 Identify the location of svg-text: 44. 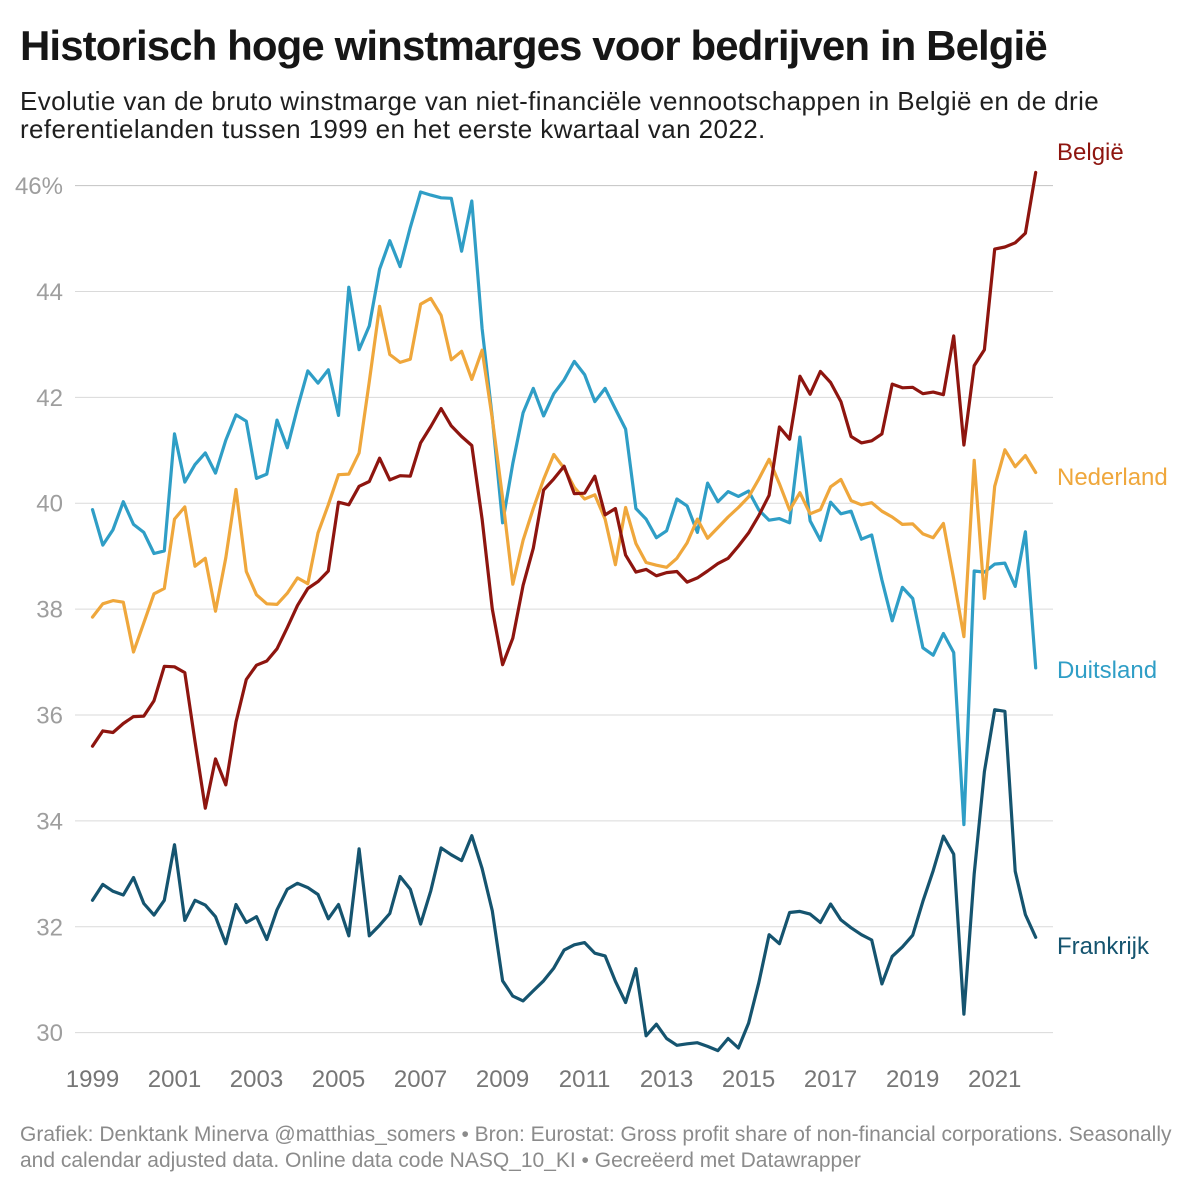
(49, 292).